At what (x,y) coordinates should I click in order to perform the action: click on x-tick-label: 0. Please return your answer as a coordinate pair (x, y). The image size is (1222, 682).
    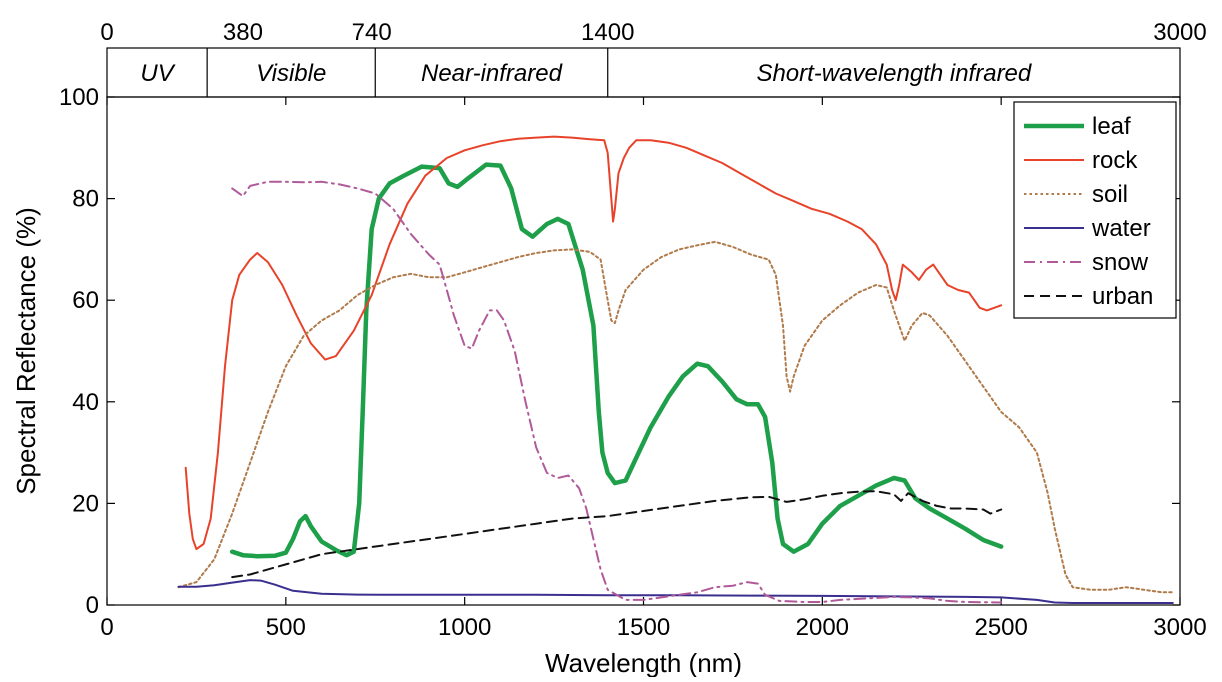
    Looking at the image, I should click on (106, 627).